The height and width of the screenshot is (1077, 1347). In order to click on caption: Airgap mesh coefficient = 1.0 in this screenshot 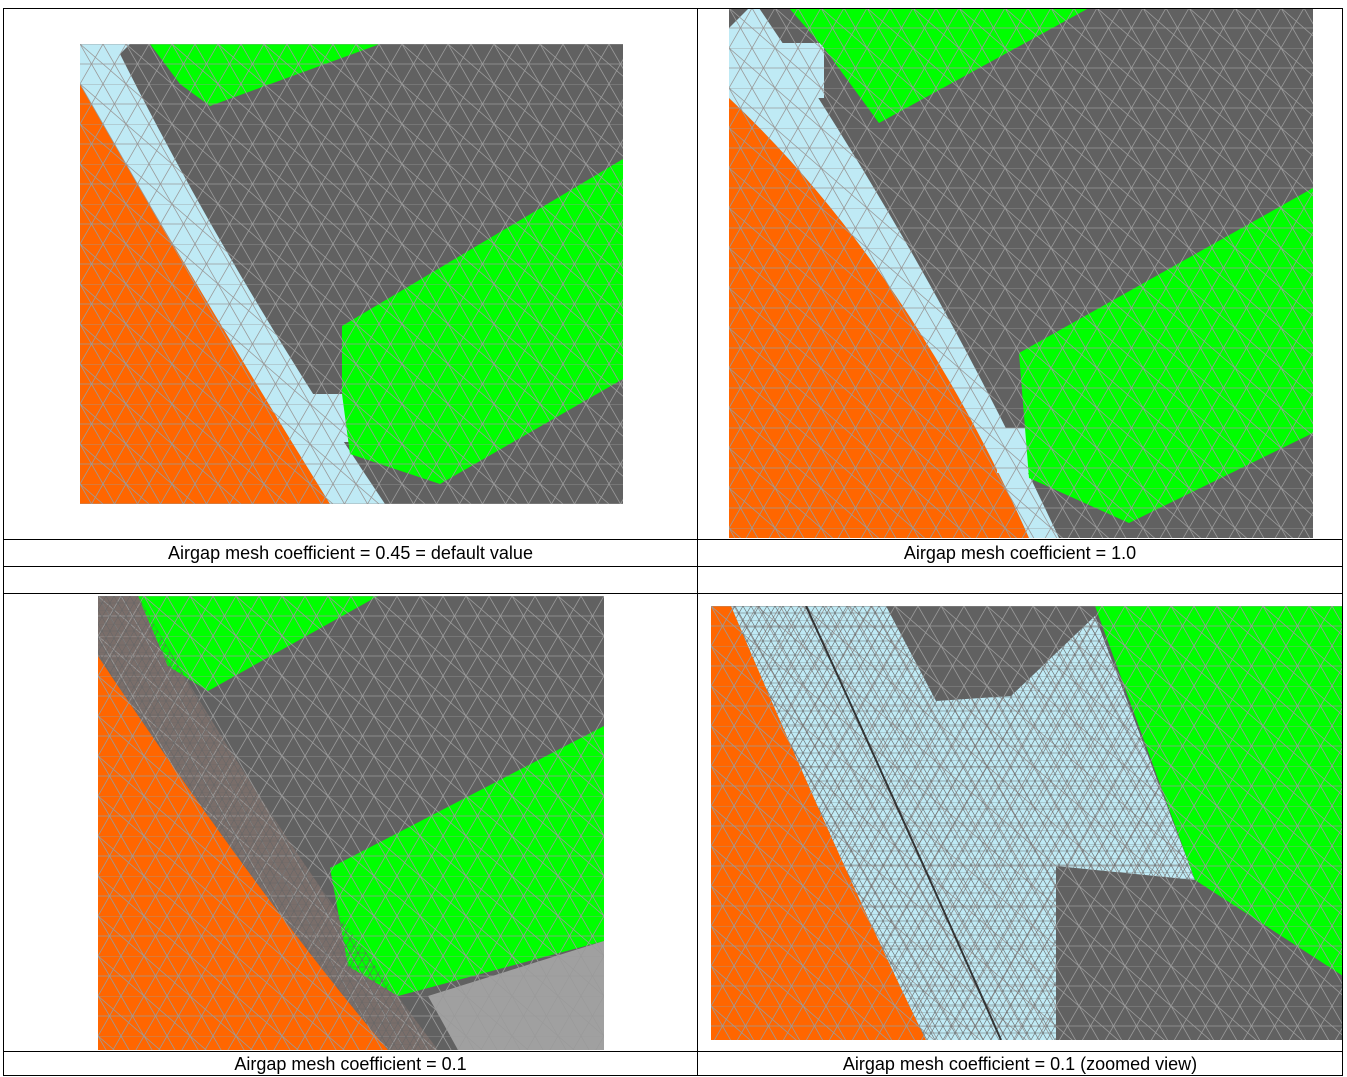, I will do `click(1020, 553)`.